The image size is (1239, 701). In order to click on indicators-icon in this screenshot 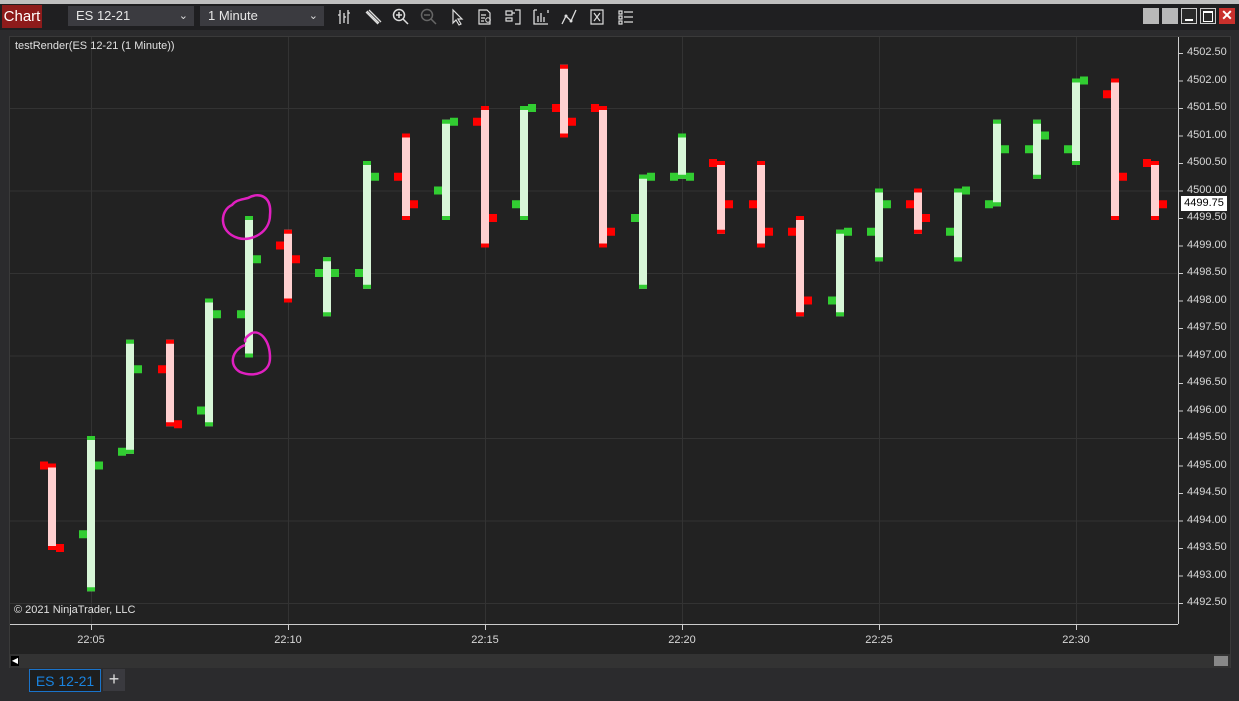, I will do `click(541, 17)`.